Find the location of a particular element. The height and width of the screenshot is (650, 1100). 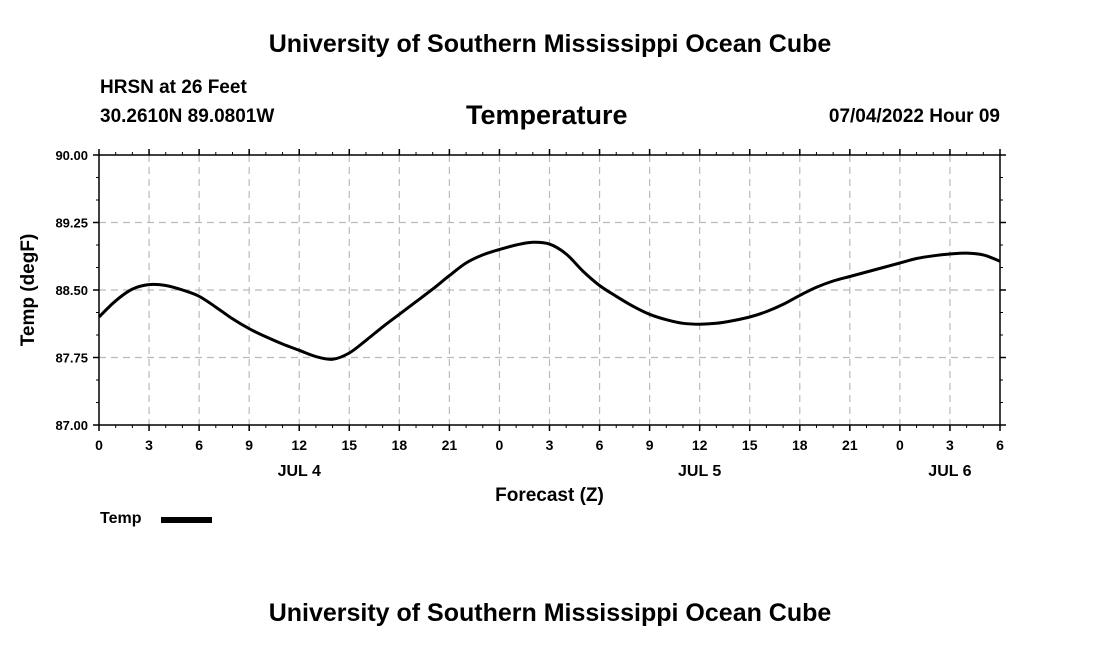

day-label: JUL 4 is located at coordinates (299, 471).